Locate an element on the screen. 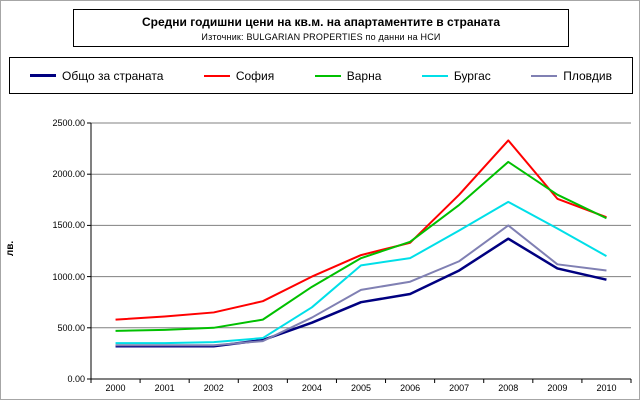 The height and width of the screenshot is (400, 640). legend-label: Общо за страната is located at coordinates (113, 75).